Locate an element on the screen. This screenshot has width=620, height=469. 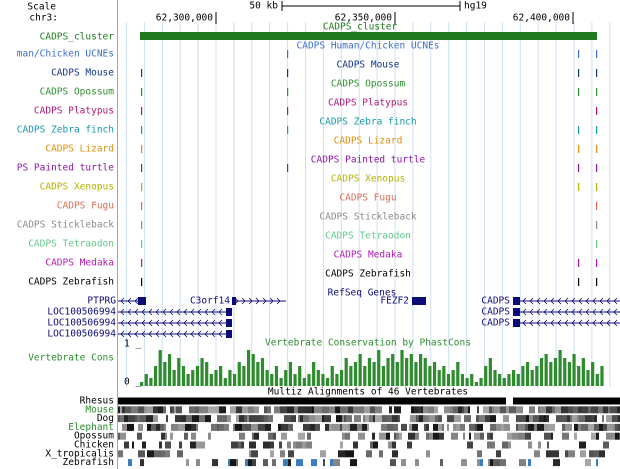
cluster-bar is located at coordinates (368, 36).